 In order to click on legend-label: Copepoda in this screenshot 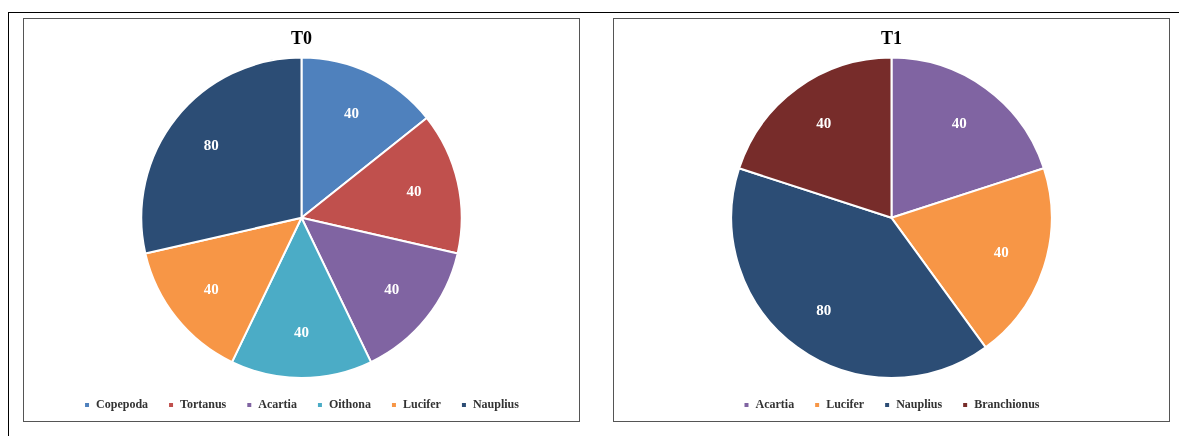, I will do `click(122, 404)`.